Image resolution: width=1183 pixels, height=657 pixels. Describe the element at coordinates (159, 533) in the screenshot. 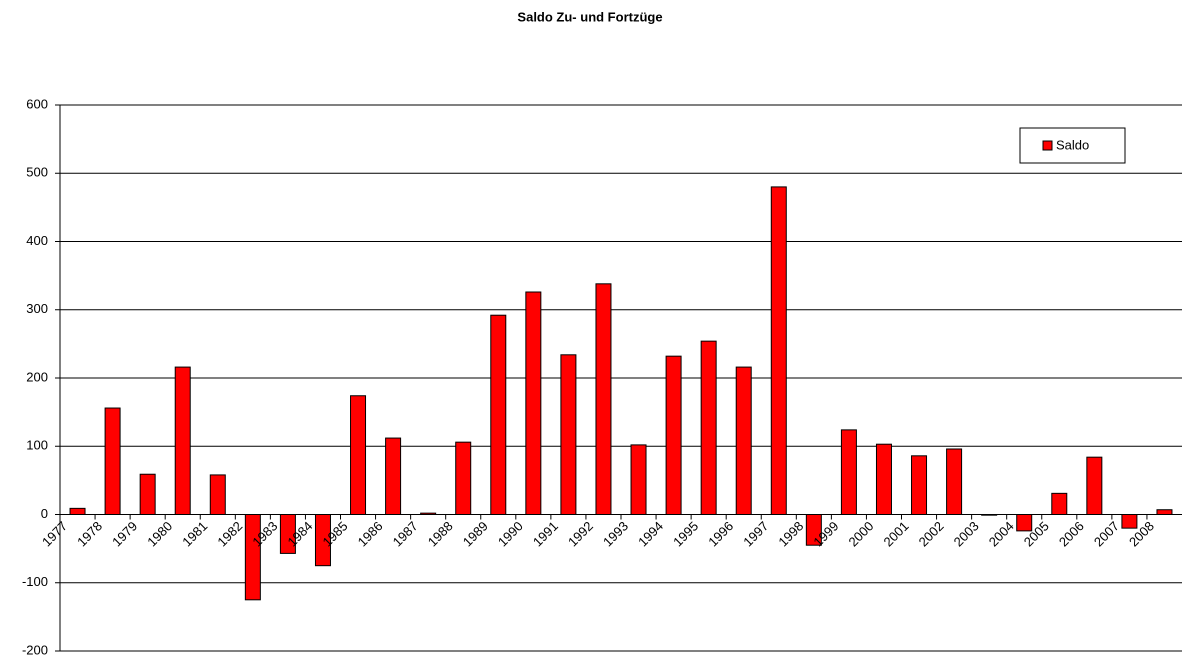

I see `x-tick-label: 1980` at that location.